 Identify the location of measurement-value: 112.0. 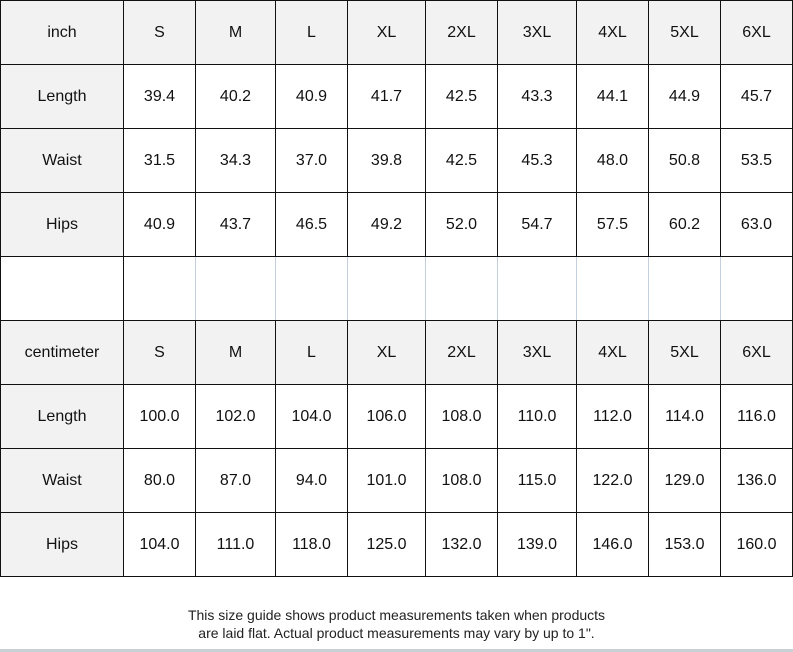
(612, 416).